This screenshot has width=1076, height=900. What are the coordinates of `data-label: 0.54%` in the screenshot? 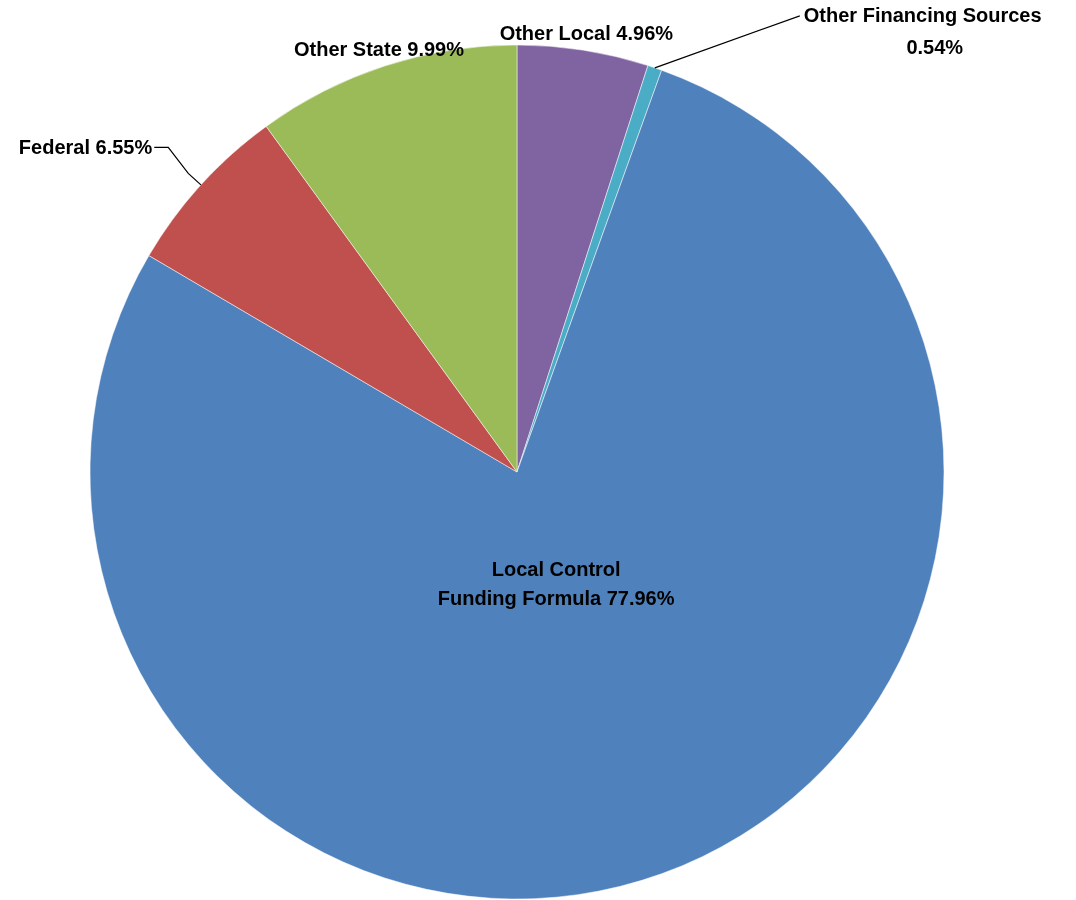 It's located at (935, 46).